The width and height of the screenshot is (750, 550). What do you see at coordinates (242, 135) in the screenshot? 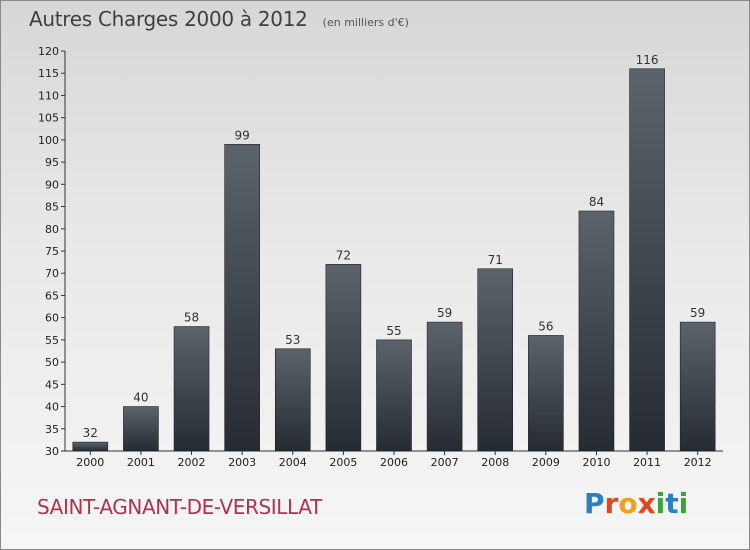
I see `value-label-2003: 99` at bounding box center [242, 135].